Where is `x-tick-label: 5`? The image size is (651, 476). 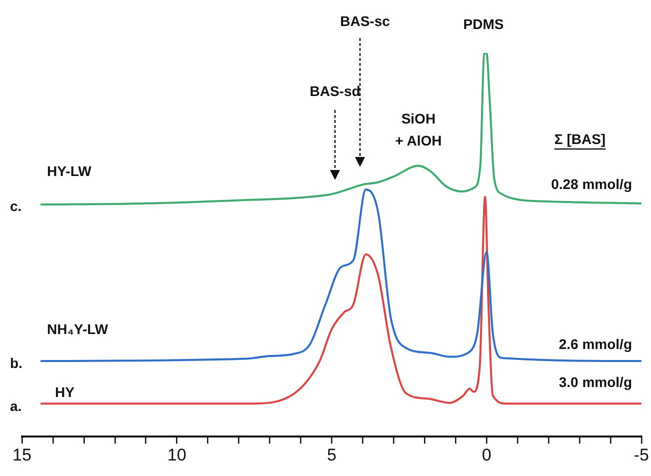
x-tick-label: 5 is located at coordinates (331, 454).